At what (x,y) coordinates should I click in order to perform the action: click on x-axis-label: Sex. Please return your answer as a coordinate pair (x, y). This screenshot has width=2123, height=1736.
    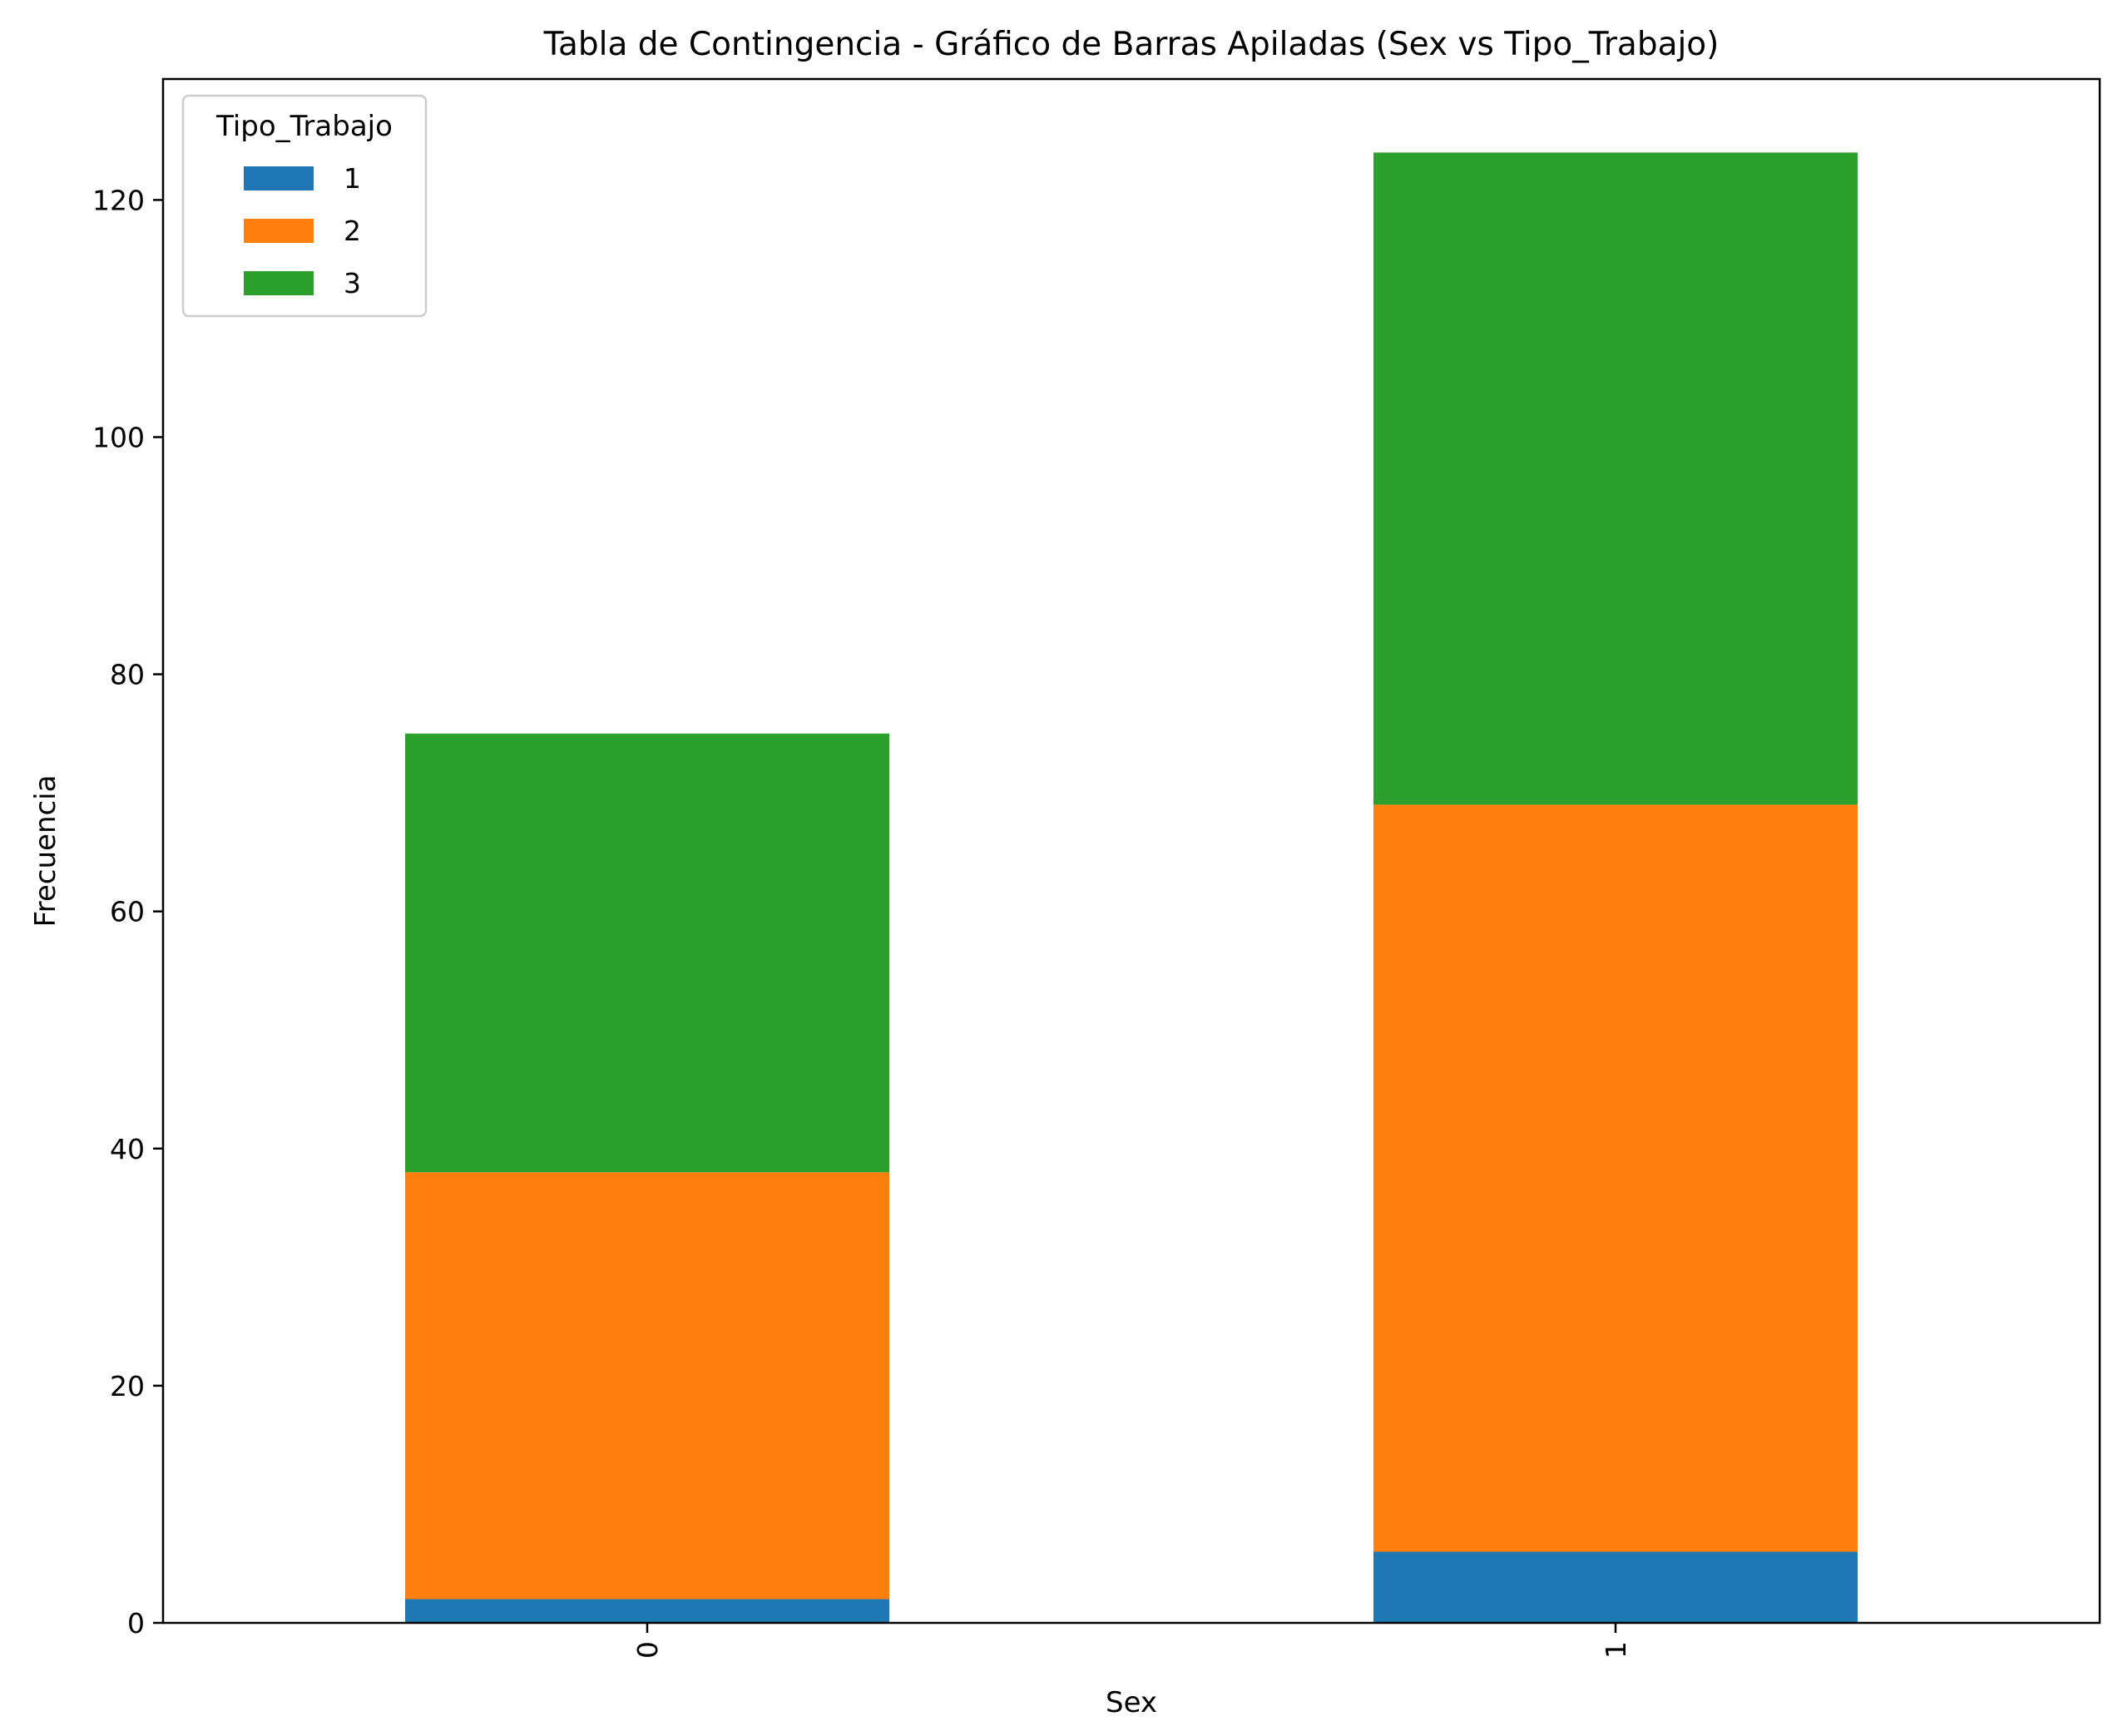
    Looking at the image, I should click on (1131, 1703).